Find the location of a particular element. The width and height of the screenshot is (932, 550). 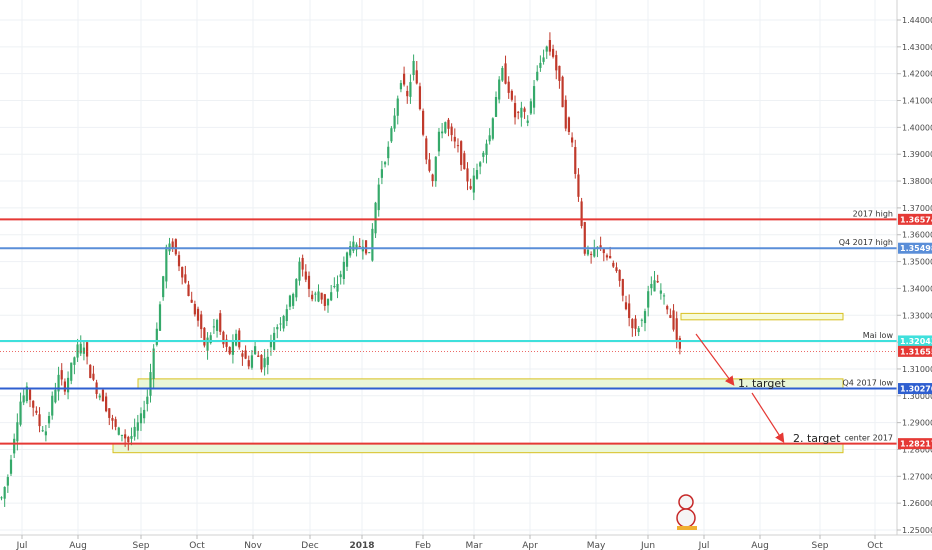

x-tick-label: May is located at coordinates (596, 545).